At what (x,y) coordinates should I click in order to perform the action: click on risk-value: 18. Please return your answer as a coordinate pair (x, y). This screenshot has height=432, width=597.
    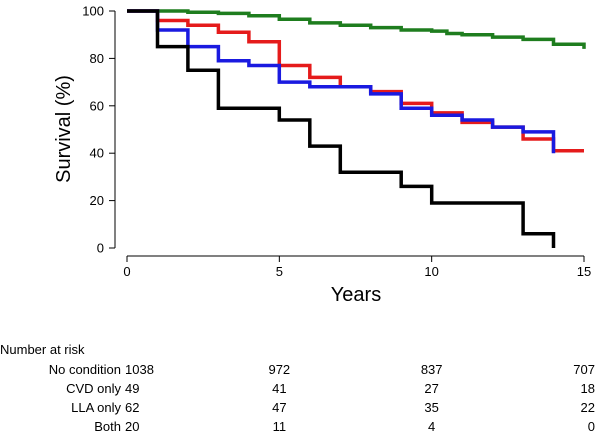
    Looking at the image, I should click on (588, 388).